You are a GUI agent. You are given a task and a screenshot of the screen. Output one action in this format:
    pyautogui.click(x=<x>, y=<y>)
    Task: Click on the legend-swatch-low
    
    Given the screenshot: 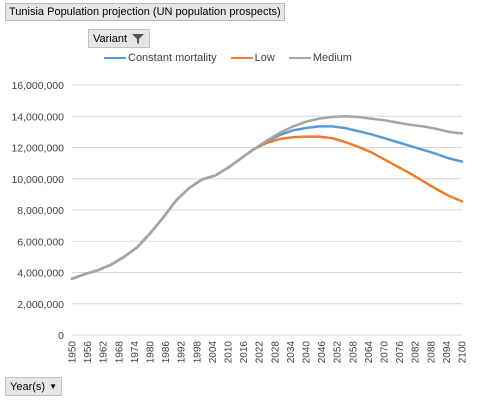 What is the action you would take?
    pyautogui.click(x=241, y=58)
    